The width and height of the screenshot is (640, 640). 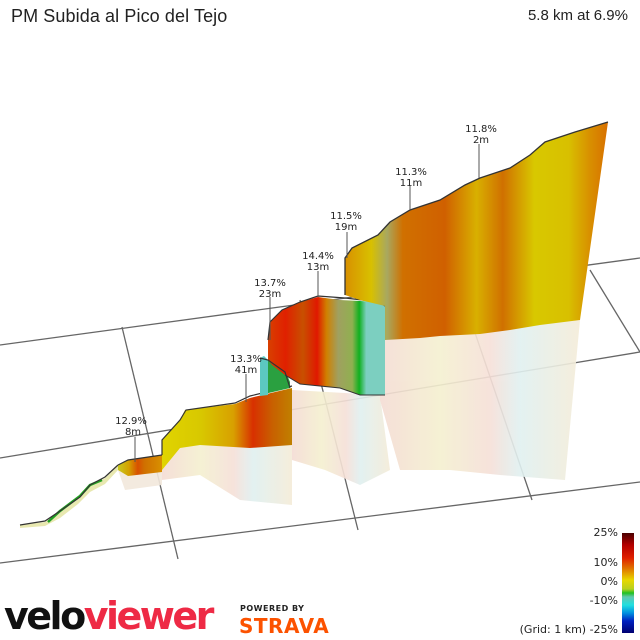 What do you see at coordinates (149, 616) in the screenshot?
I see `logo-viewer: viewer` at bounding box center [149, 616].